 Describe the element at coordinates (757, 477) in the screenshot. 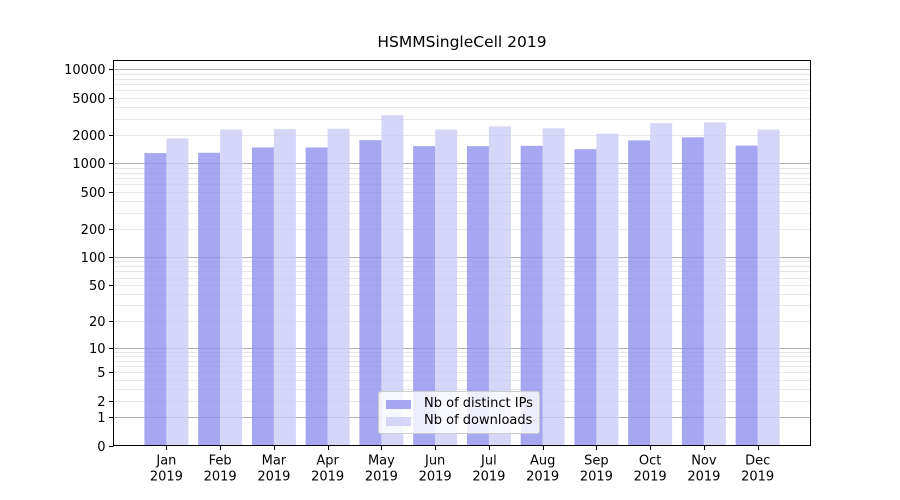

I see `x-tick-year-label-dec: 2019` at that location.